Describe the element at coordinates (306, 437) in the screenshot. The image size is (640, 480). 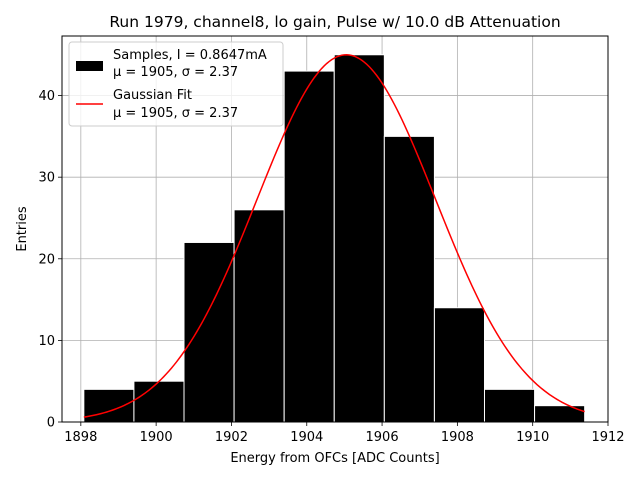
I see `x-tick-label: 1904` at that location.